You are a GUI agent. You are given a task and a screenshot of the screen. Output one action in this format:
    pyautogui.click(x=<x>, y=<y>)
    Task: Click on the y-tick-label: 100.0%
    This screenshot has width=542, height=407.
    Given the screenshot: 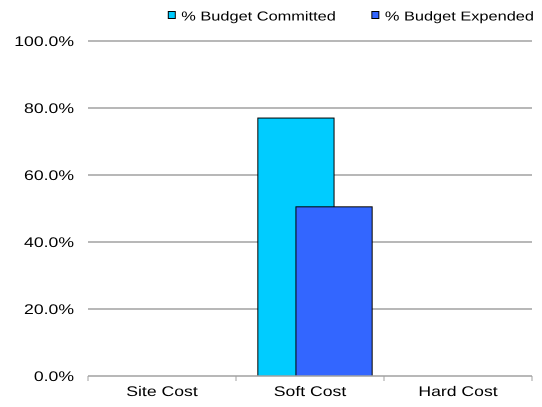 What is the action you would take?
    pyautogui.click(x=44, y=42)
    